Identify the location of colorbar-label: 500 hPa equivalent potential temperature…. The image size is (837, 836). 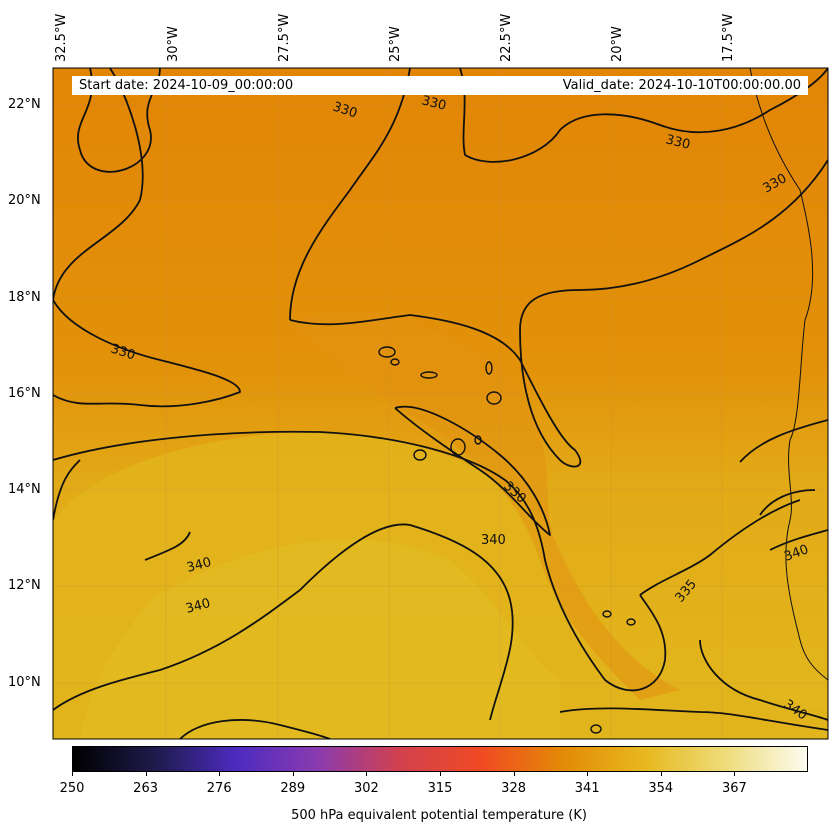
(439, 815).